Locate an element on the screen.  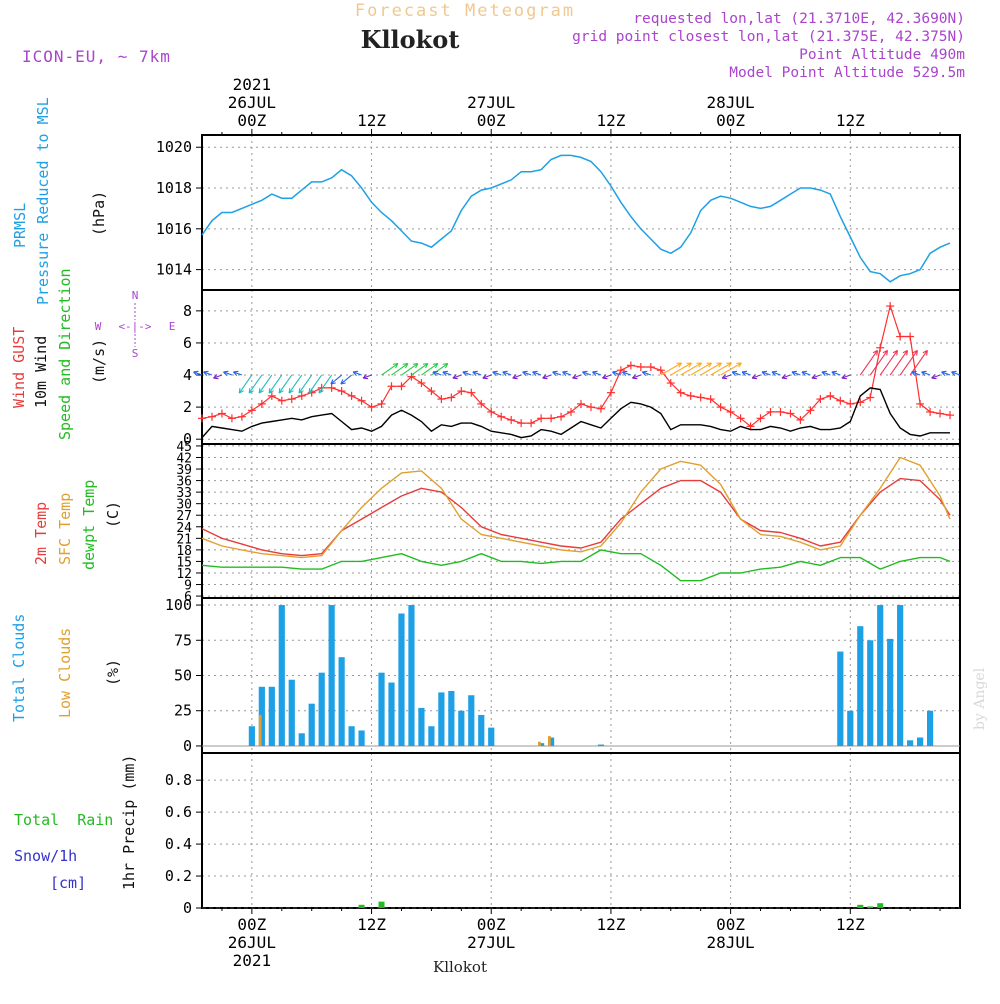
wind-line is located at coordinates (576, 413).